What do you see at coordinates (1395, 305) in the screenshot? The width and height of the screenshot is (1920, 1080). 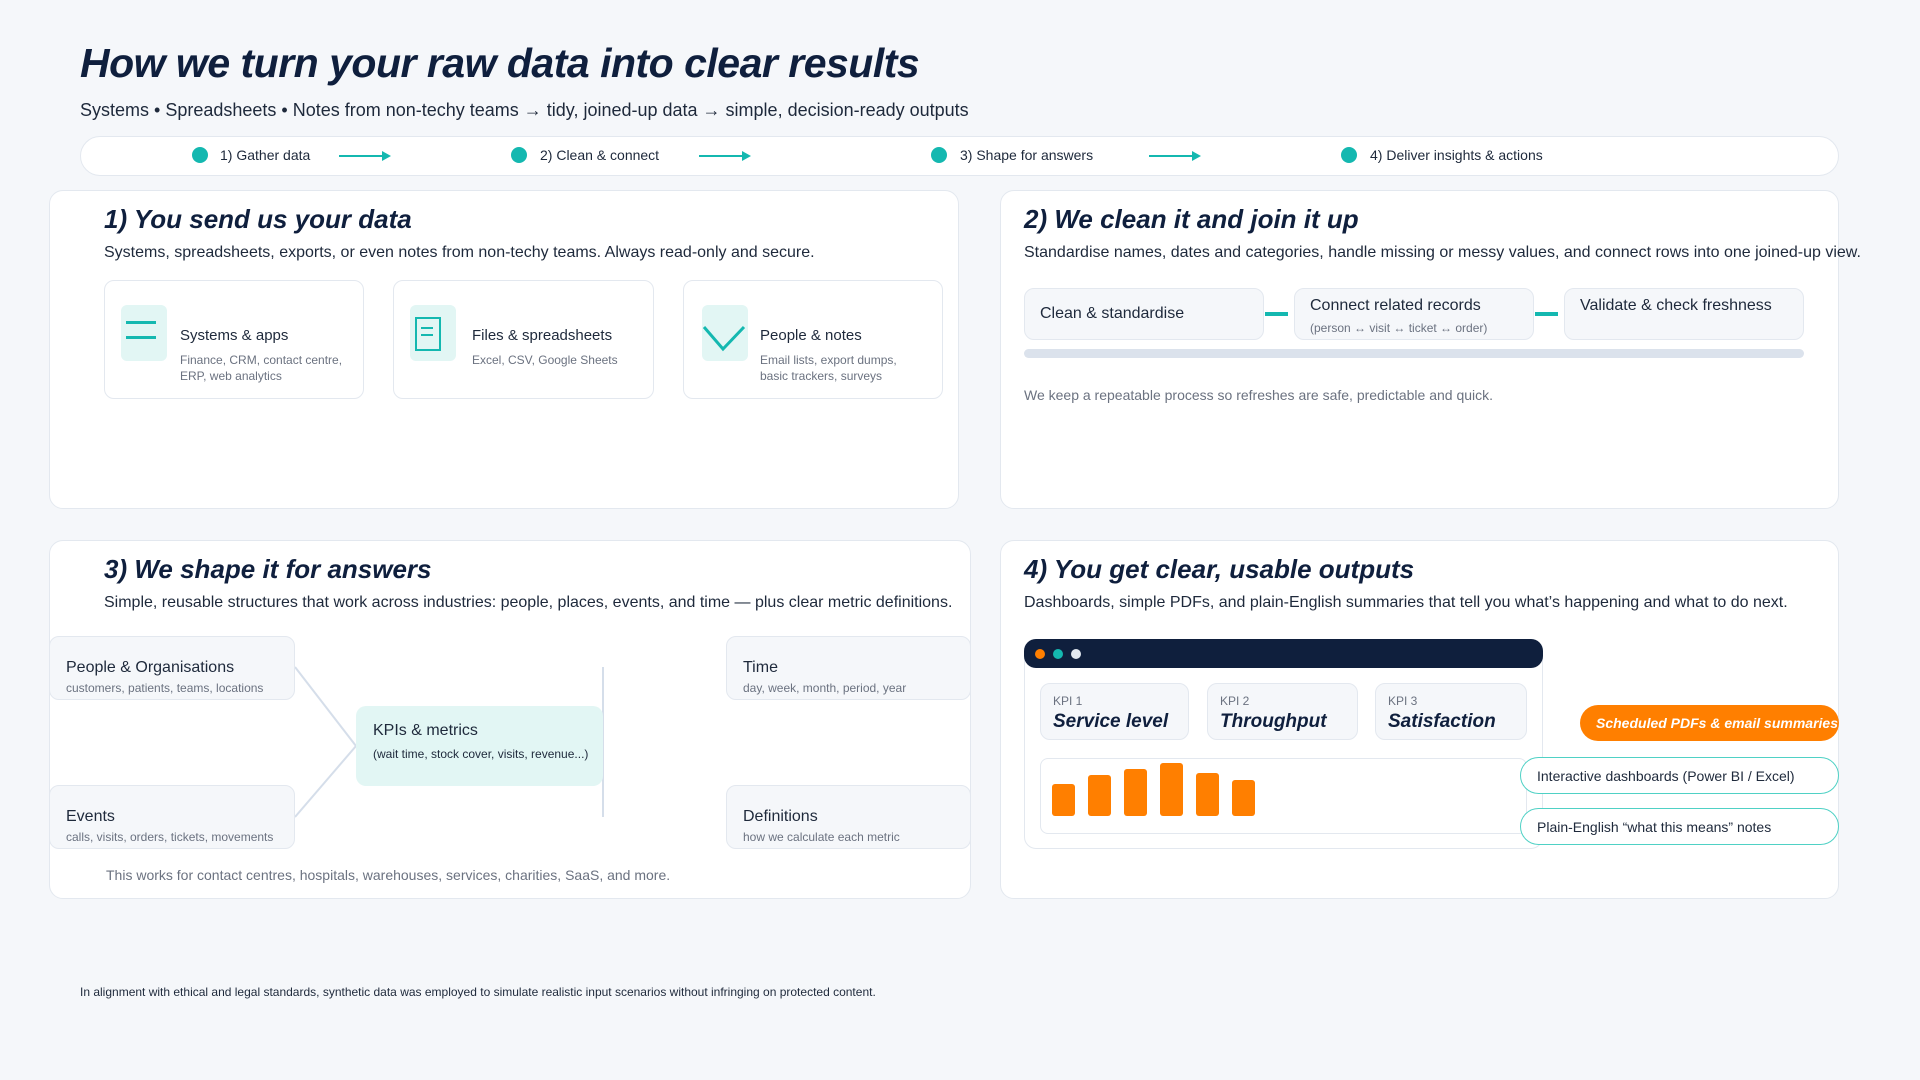 I see `pipeline-title: Connect related records` at bounding box center [1395, 305].